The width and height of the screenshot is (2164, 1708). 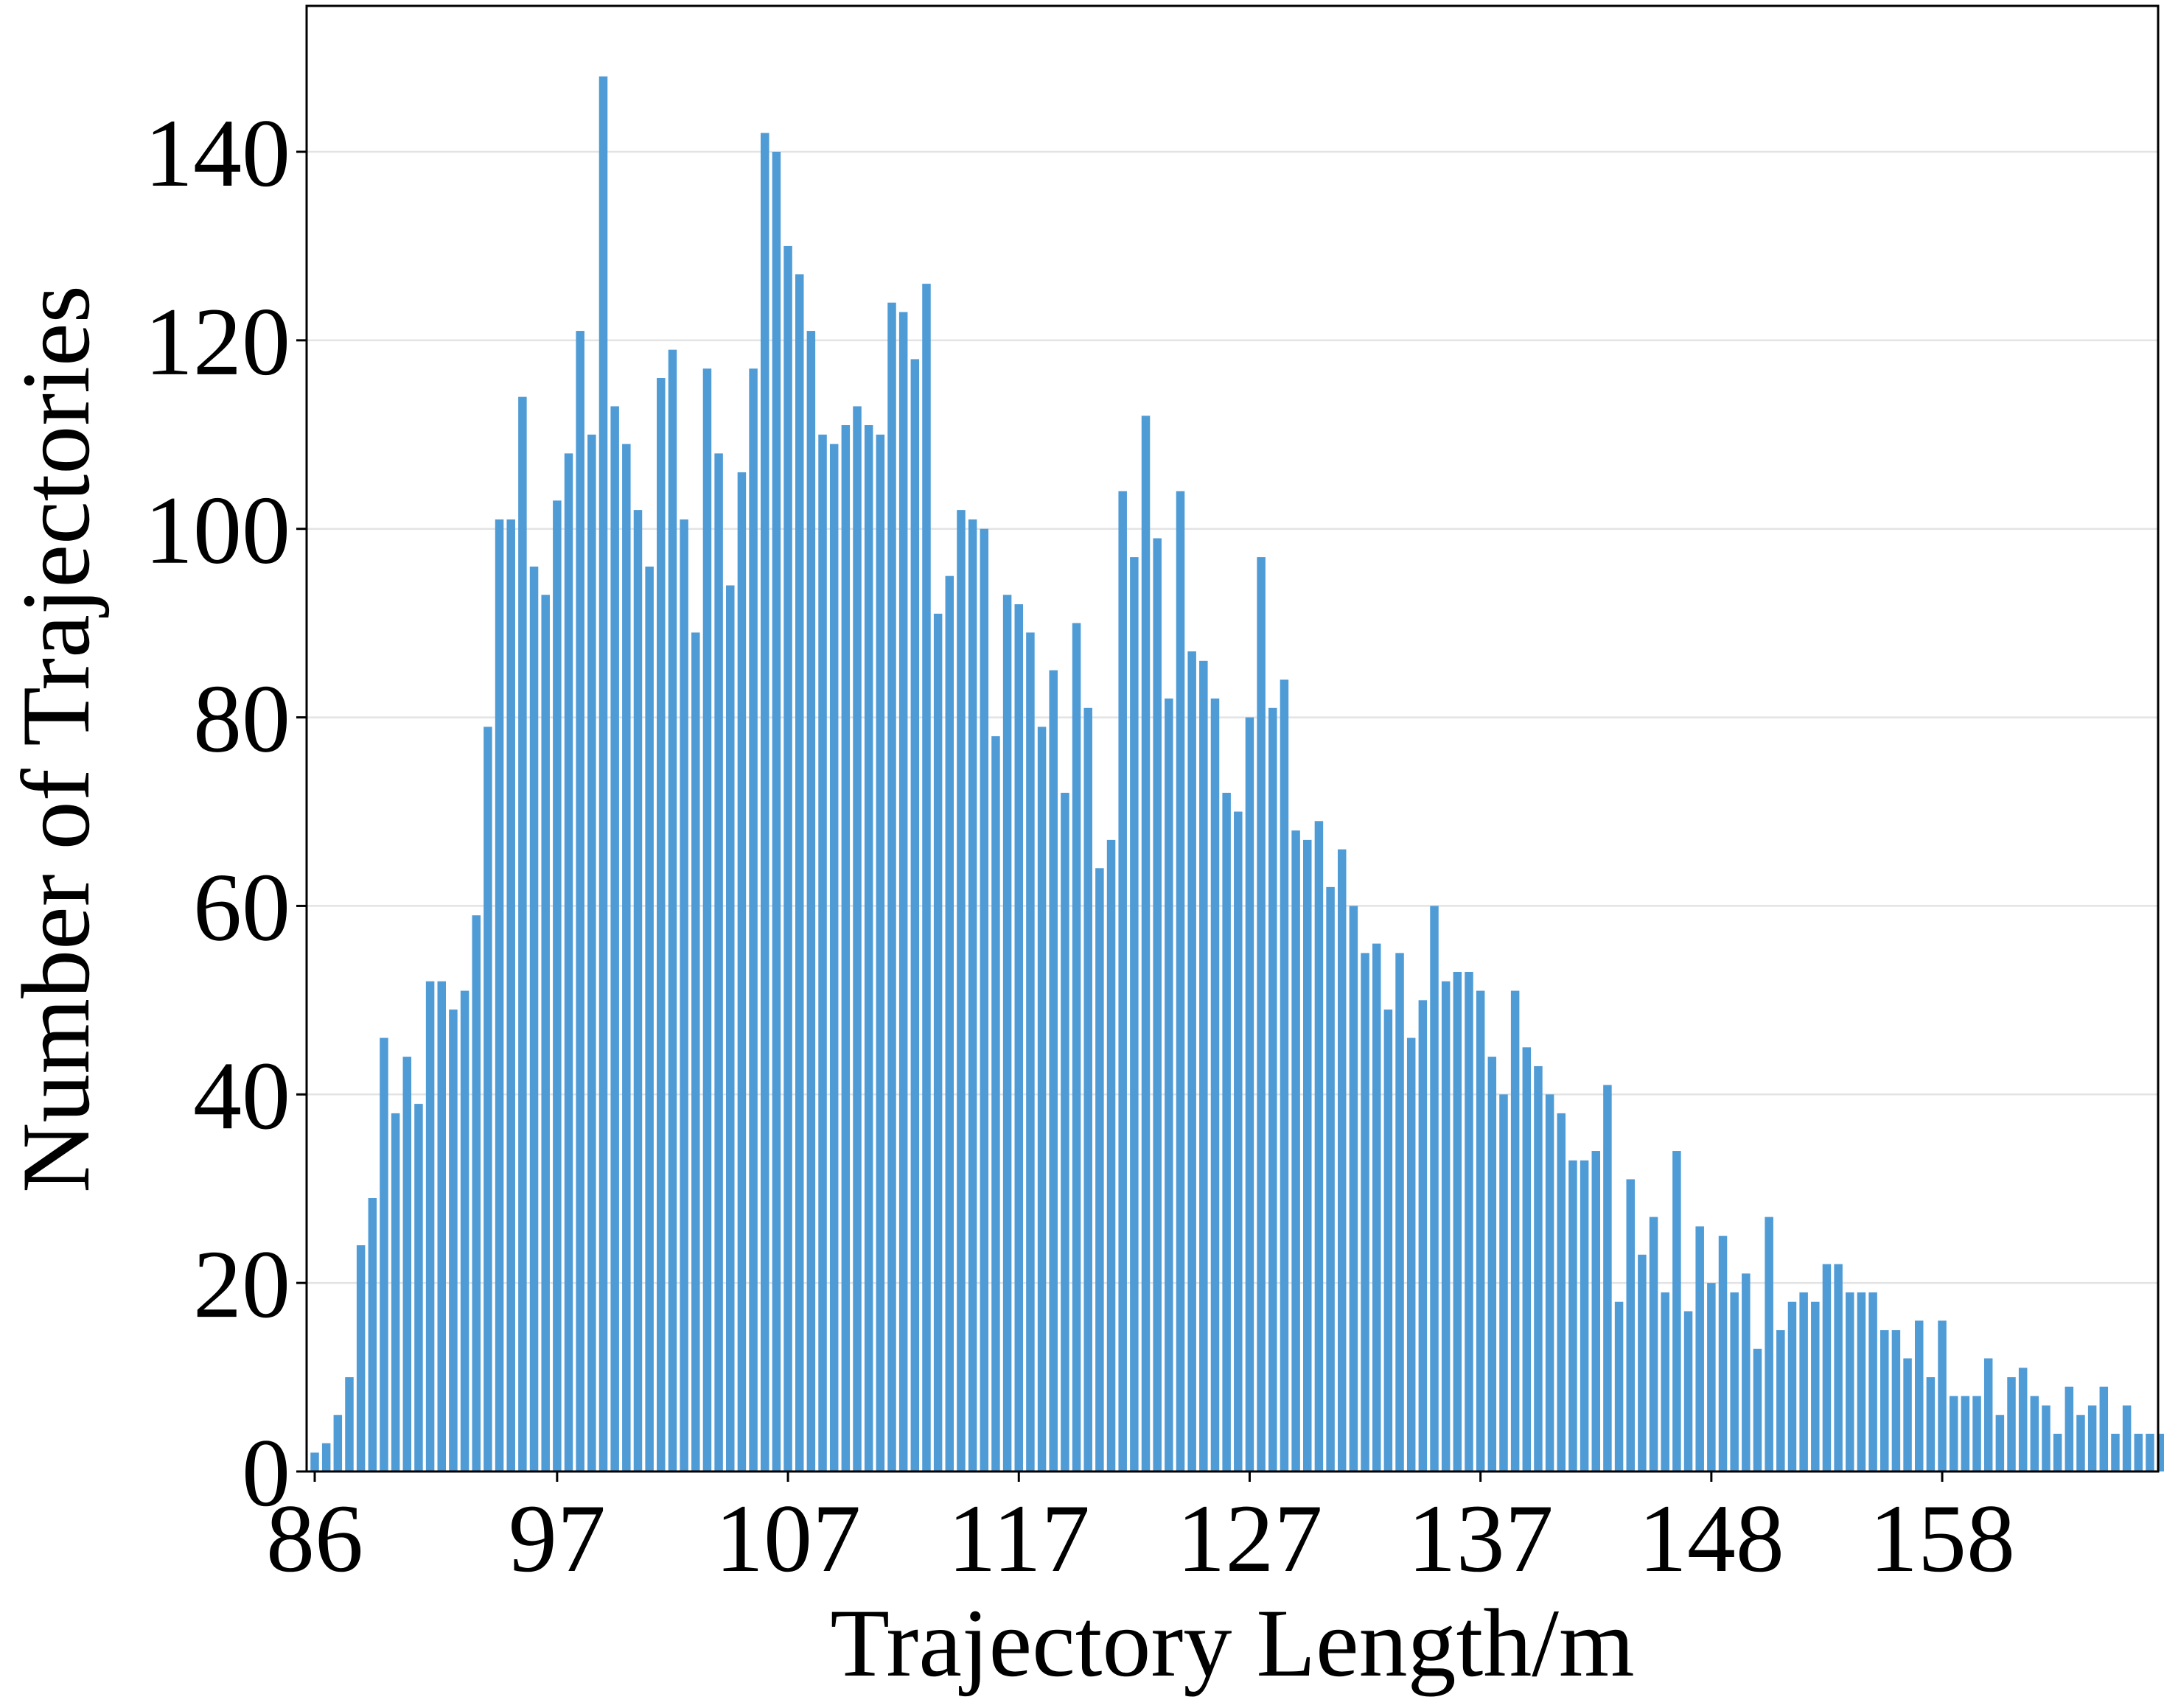 What do you see at coordinates (217, 153) in the screenshot?
I see `y-tick-label: 140` at bounding box center [217, 153].